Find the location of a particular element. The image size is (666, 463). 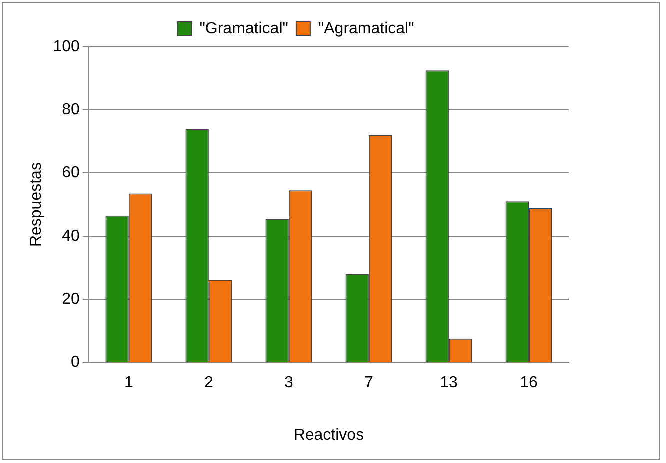

y-axis-title: Respuestas is located at coordinates (37, 205).